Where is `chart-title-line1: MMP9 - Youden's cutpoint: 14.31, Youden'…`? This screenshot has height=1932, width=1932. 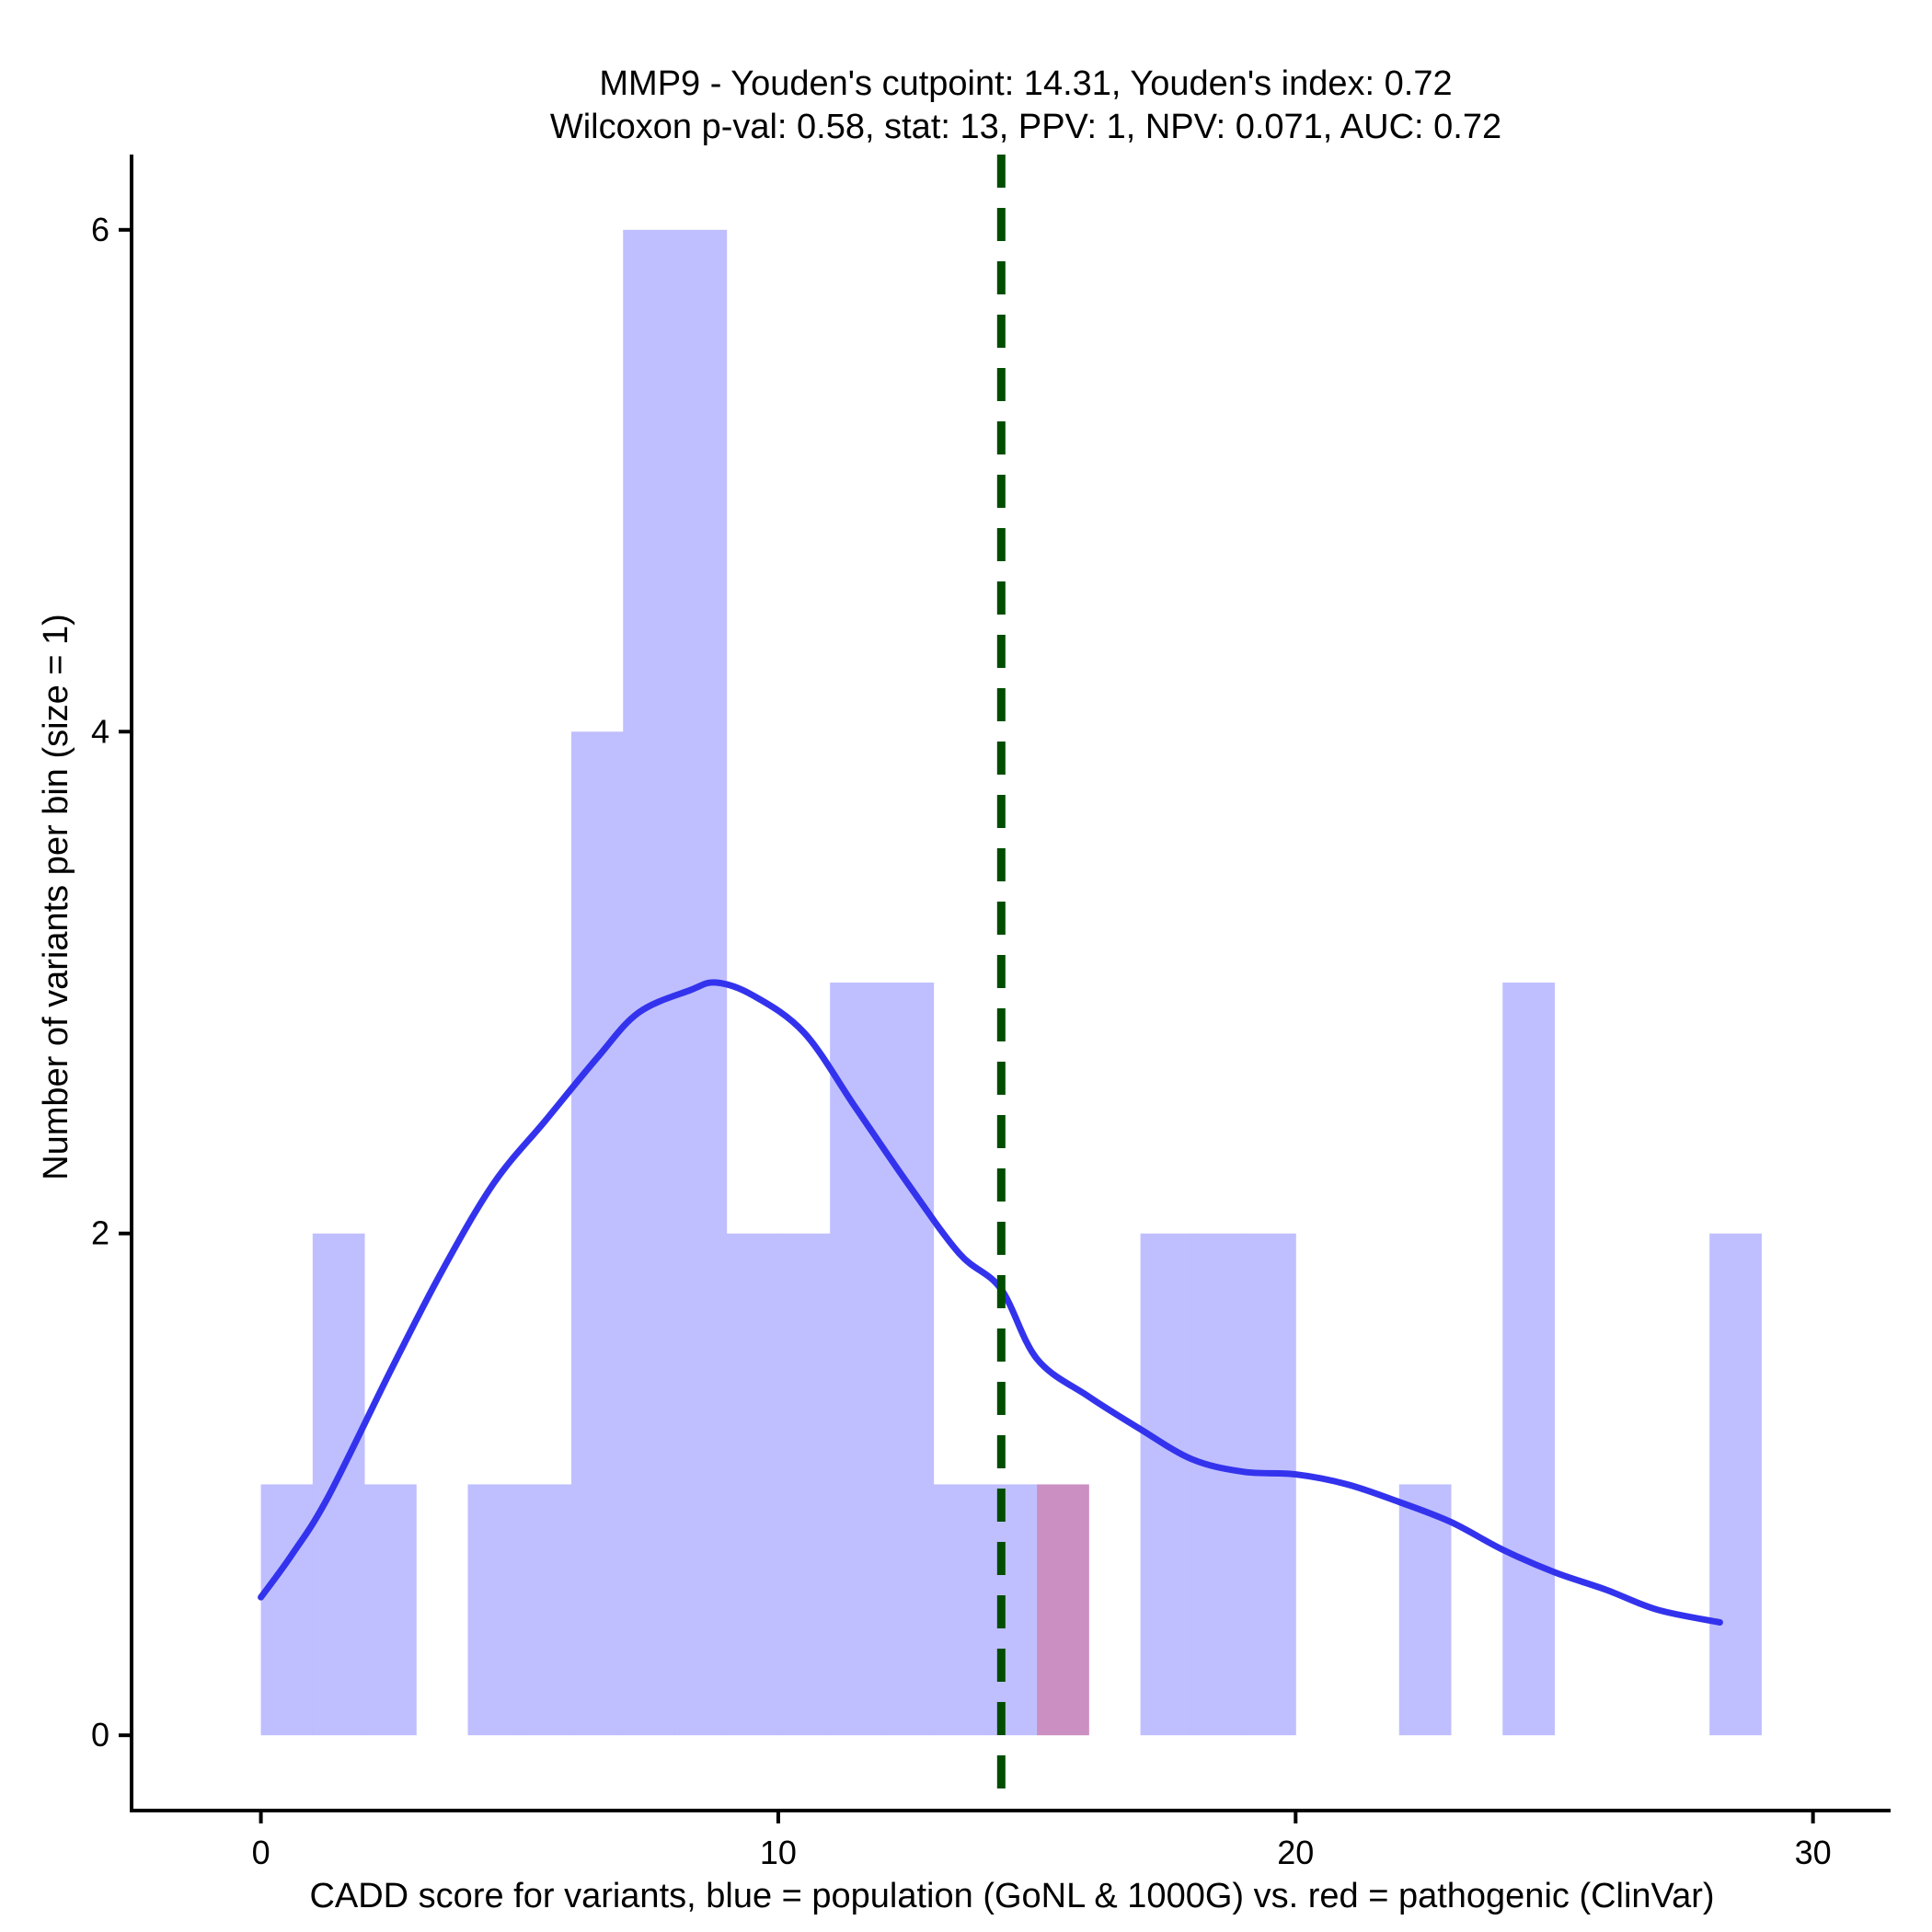 chart-title-line1: MMP9 - Youden's cutpoint: 14.31, Youden'… is located at coordinates (1025, 83).